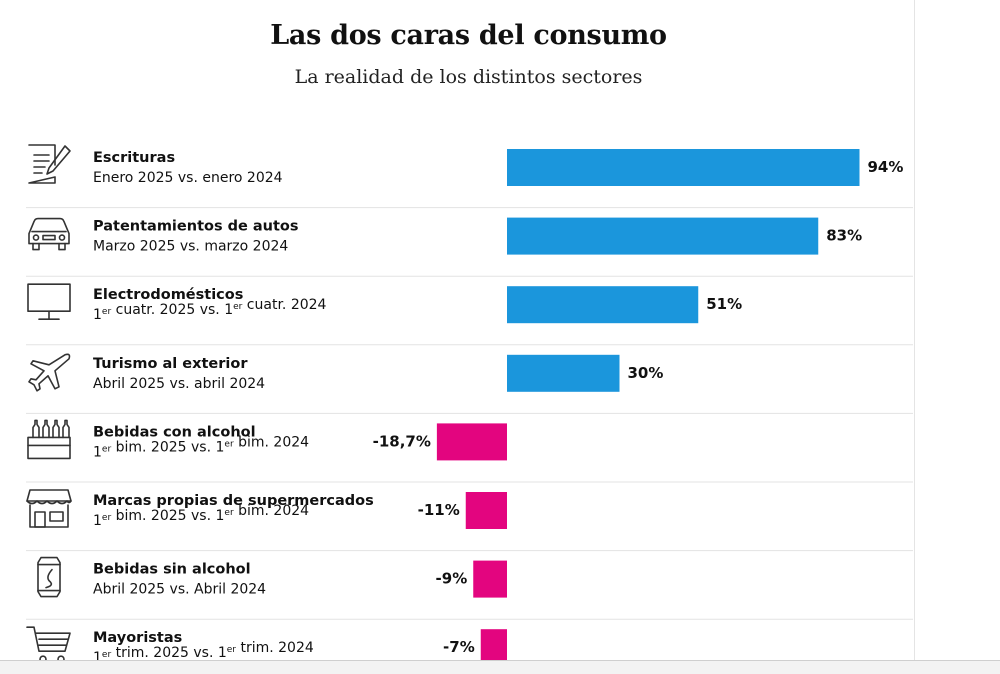 The width and height of the screenshot is (1000, 674). I want to click on category-label: Escrituras, so click(134, 158).